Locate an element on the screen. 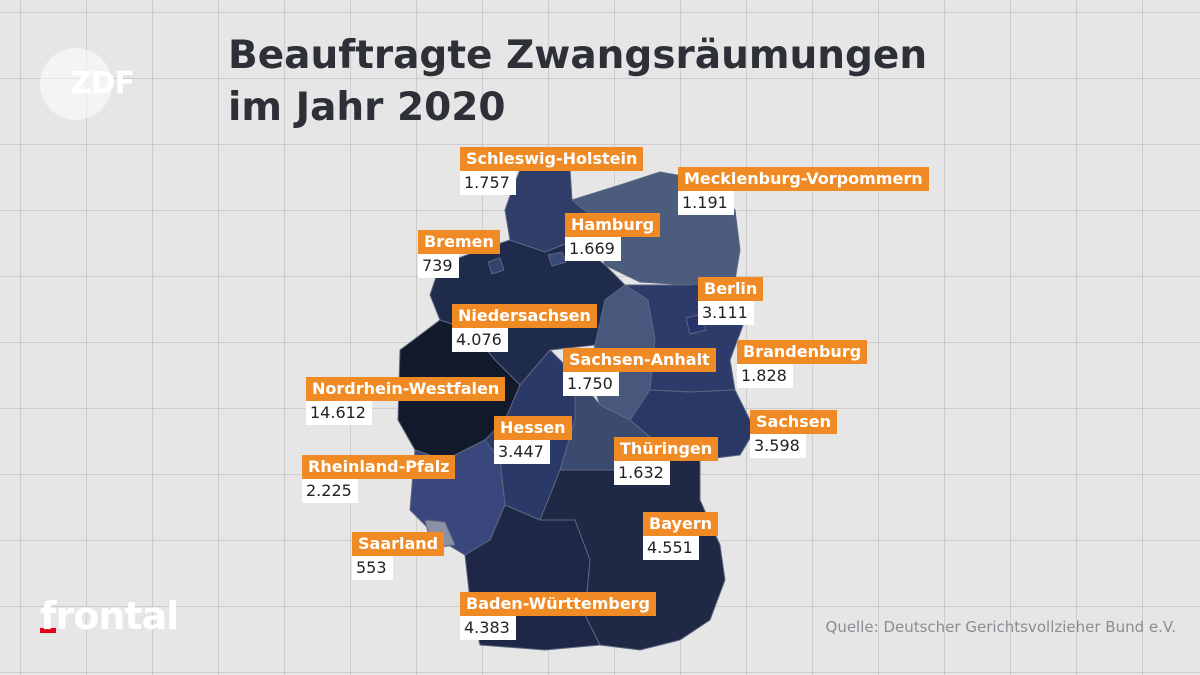 The height and width of the screenshot is (675, 1200). region-value: 1.757 is located at coordinates (488, 183).